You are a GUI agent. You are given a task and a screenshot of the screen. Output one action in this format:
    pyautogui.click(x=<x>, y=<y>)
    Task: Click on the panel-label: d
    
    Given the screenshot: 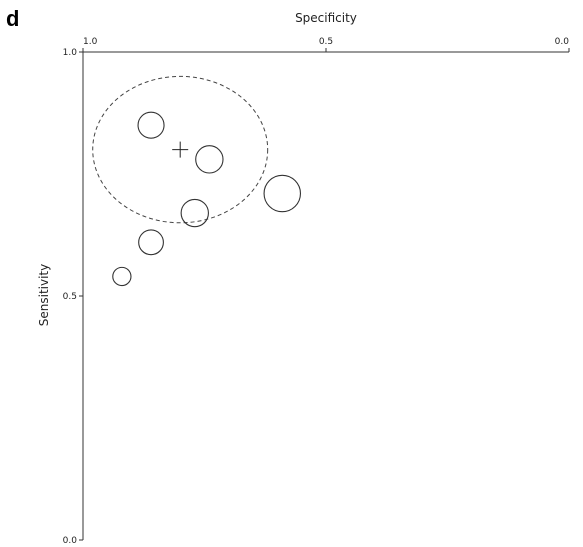 What is the action you would take?
    pyautogui.click(x=12, y=18)
    